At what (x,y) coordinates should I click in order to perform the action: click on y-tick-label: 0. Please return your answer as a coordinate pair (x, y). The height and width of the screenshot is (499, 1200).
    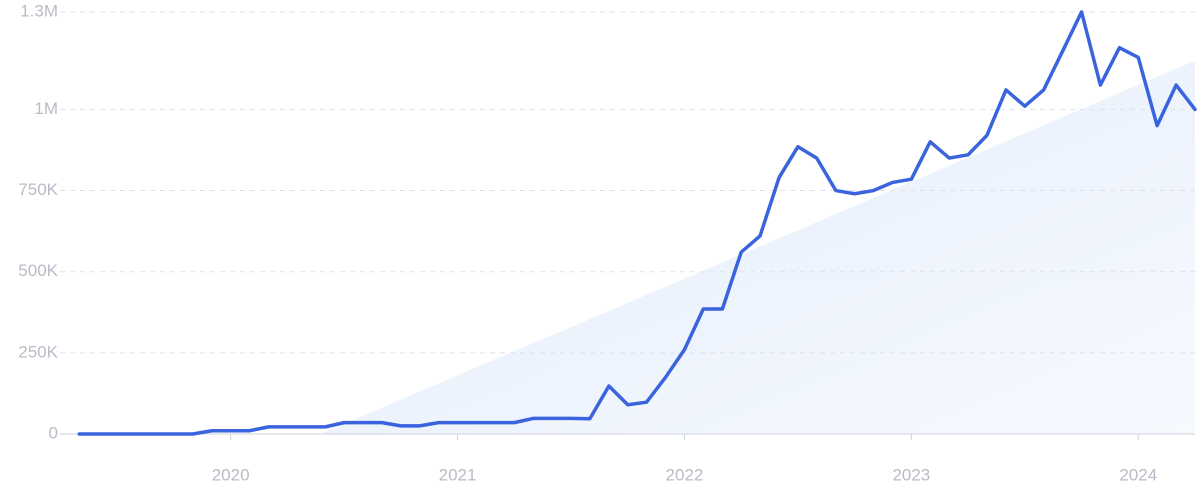
    Looking at the image, I should click on (53, 432).